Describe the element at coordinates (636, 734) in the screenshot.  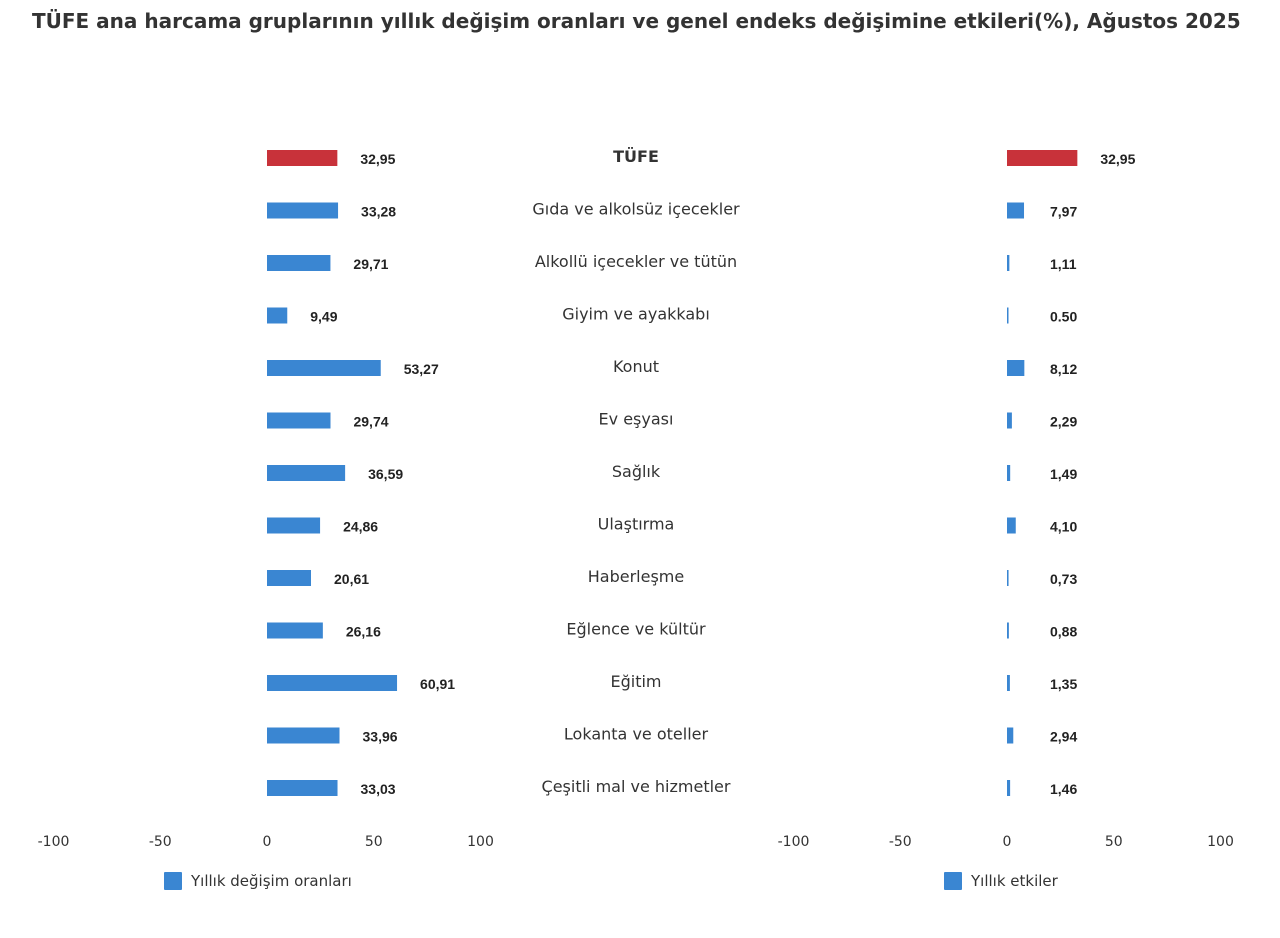
I see `category-label: Lokanta ve oteller` at that location.